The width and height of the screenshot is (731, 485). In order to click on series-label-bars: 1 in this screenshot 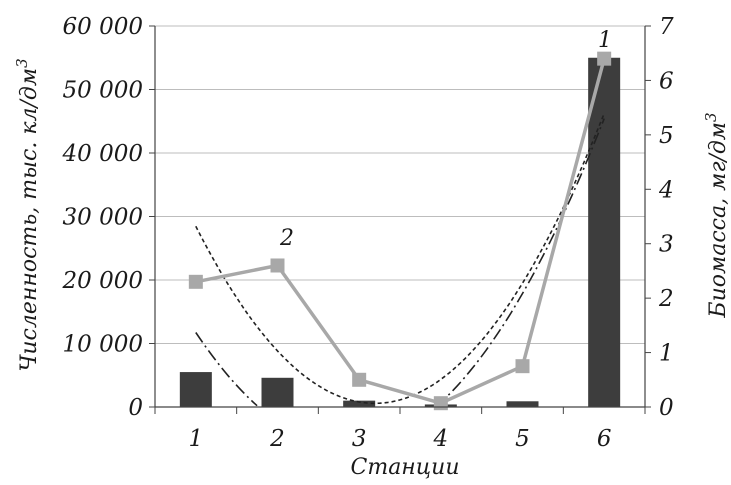, I will do `click(605, 40)`.